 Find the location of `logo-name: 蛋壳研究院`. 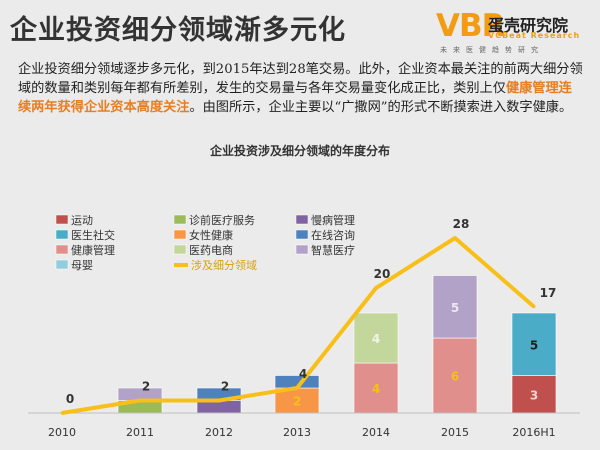

logo-name: 蛋壳研究院 is located at coordinates (528, 25).